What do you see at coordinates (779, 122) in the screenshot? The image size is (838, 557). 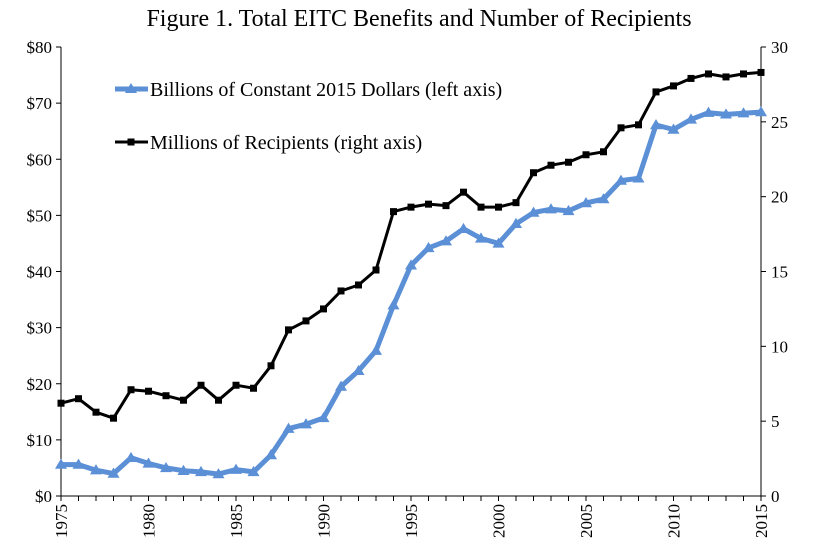 I see `right-tick-label: 25` at bounding box center [779, 122].